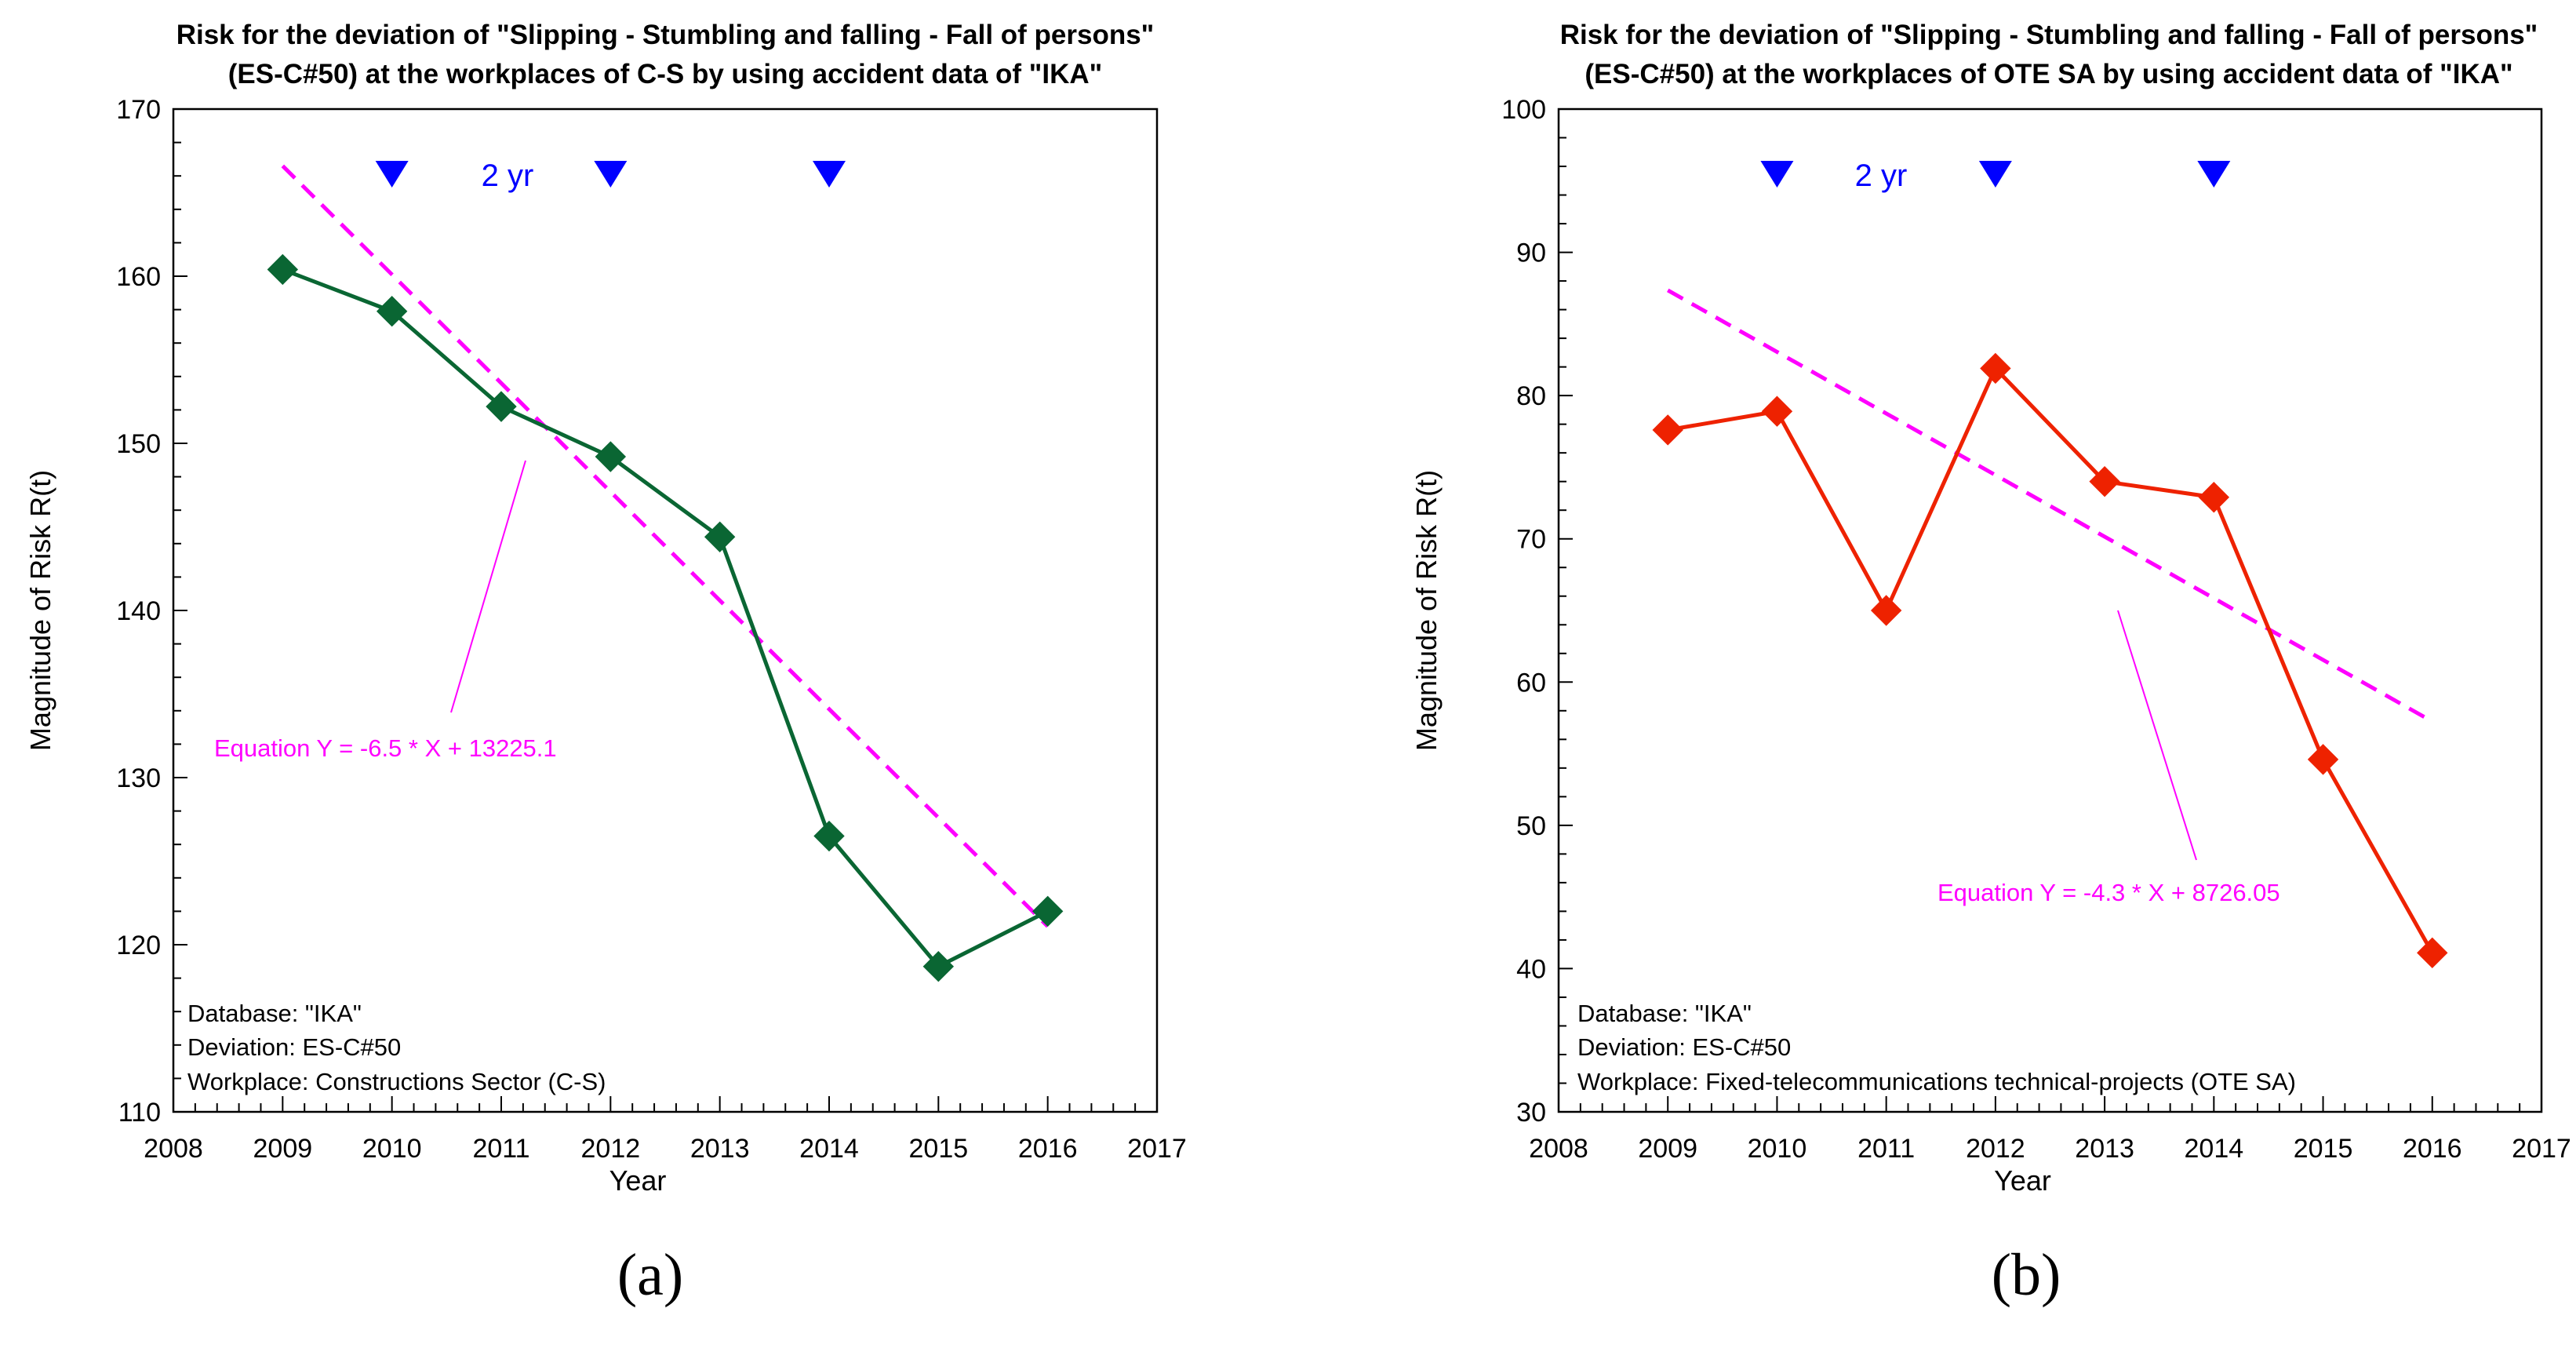 The image size is (2576, 1370). What do you see at coordinates (385, 748) in the screenshot?
I see `trendline-equation: Equation Y = -6.5 * X + 13225.1` at bounding box center [385, 748].